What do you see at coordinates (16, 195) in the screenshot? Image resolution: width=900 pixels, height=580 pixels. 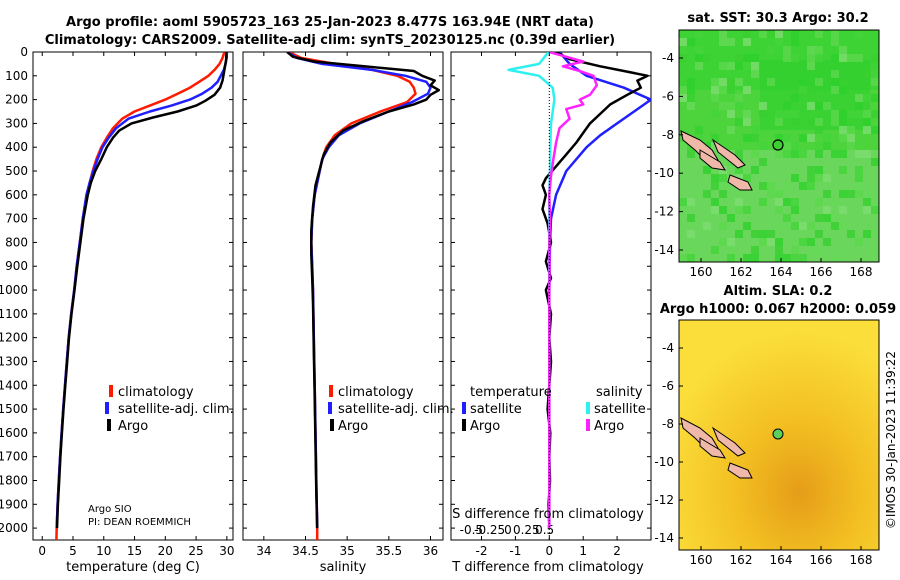 I see `depth-tick-label: 600` at bounding box center [16, 195].